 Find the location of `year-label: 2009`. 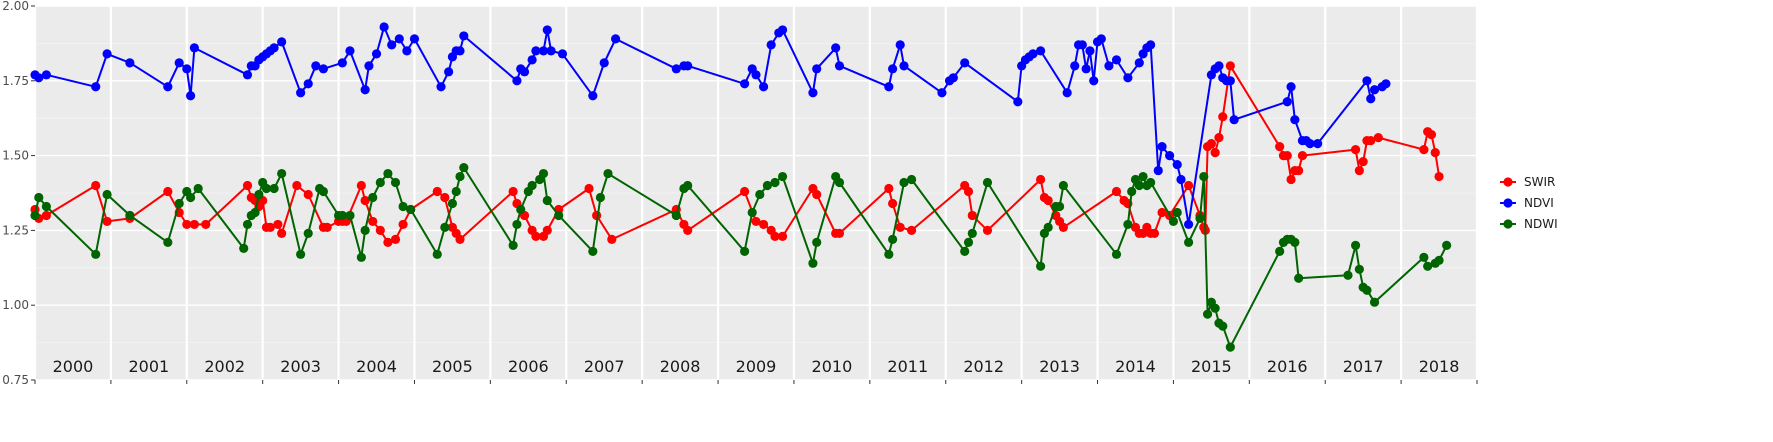

year-label: 2009 is located at coordinates (756, 366).